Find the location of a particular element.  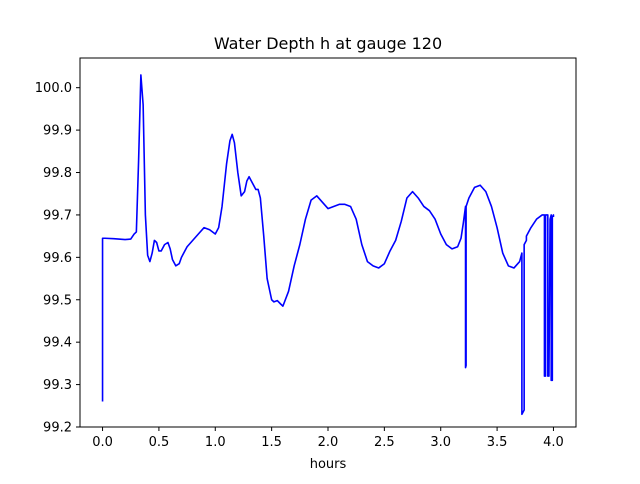

y-tick-label: 99.6 is located at coordinates (57, 258).